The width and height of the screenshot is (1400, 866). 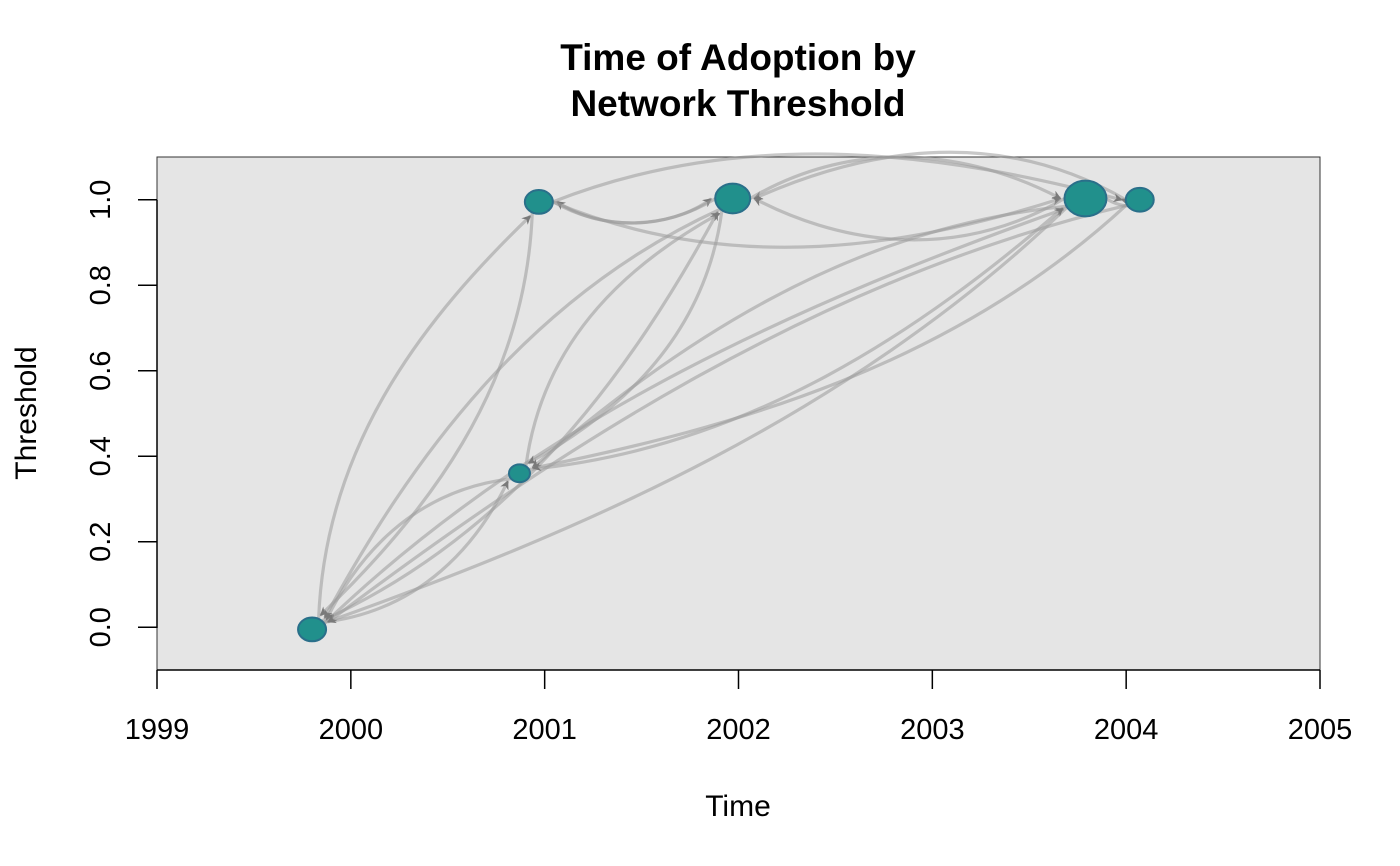 I want to click on edge-n2-n5, so click(x=796, y=339).